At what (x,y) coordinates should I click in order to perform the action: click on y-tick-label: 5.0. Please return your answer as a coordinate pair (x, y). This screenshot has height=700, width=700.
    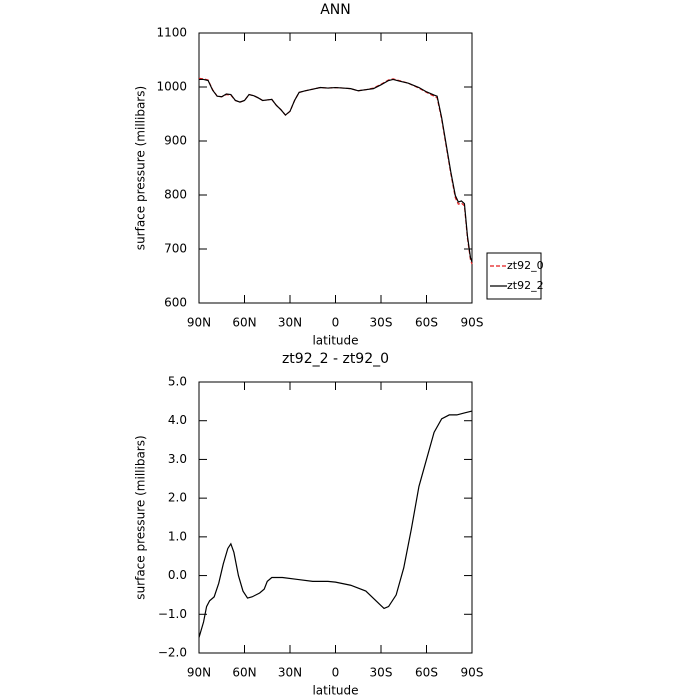
    Looking at the image, I should click on (177, 382).